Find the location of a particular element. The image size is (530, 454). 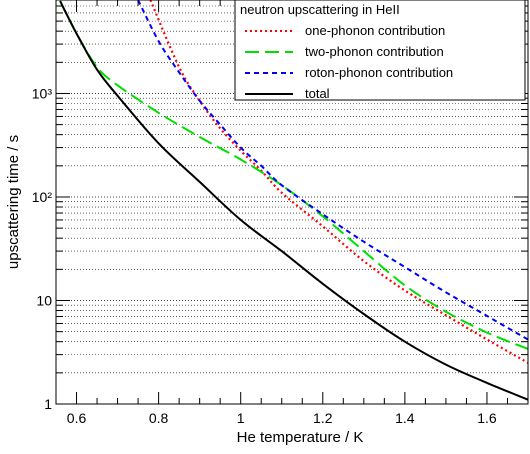

x-tick-label: 1 is located at coordinates (241, 418).